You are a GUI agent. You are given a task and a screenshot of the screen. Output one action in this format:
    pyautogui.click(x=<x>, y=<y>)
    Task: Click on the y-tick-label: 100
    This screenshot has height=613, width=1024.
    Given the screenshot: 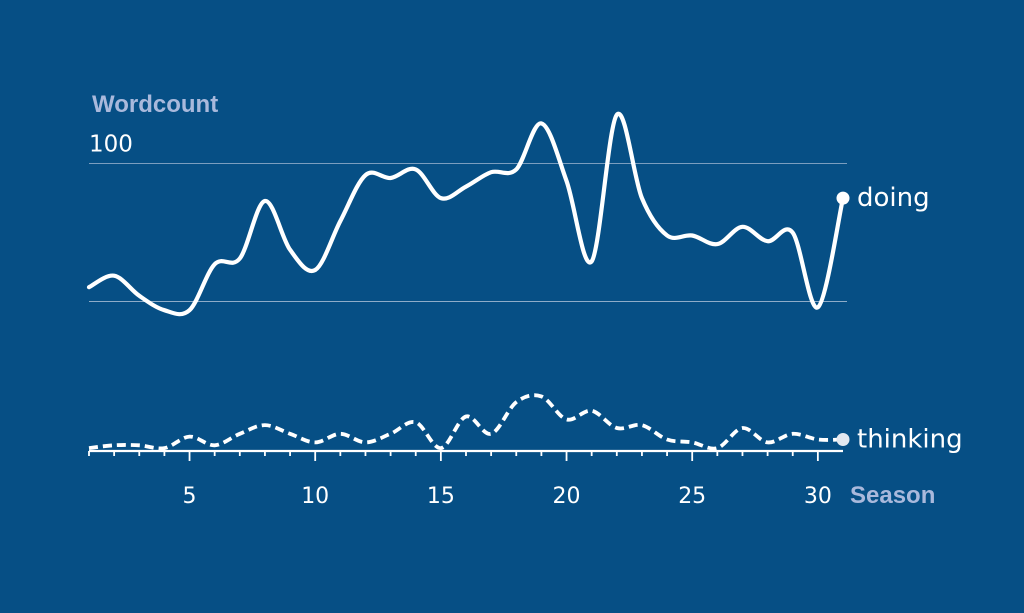 What is the action you would take?
    pyautogui.click(x=111, y=145)
    